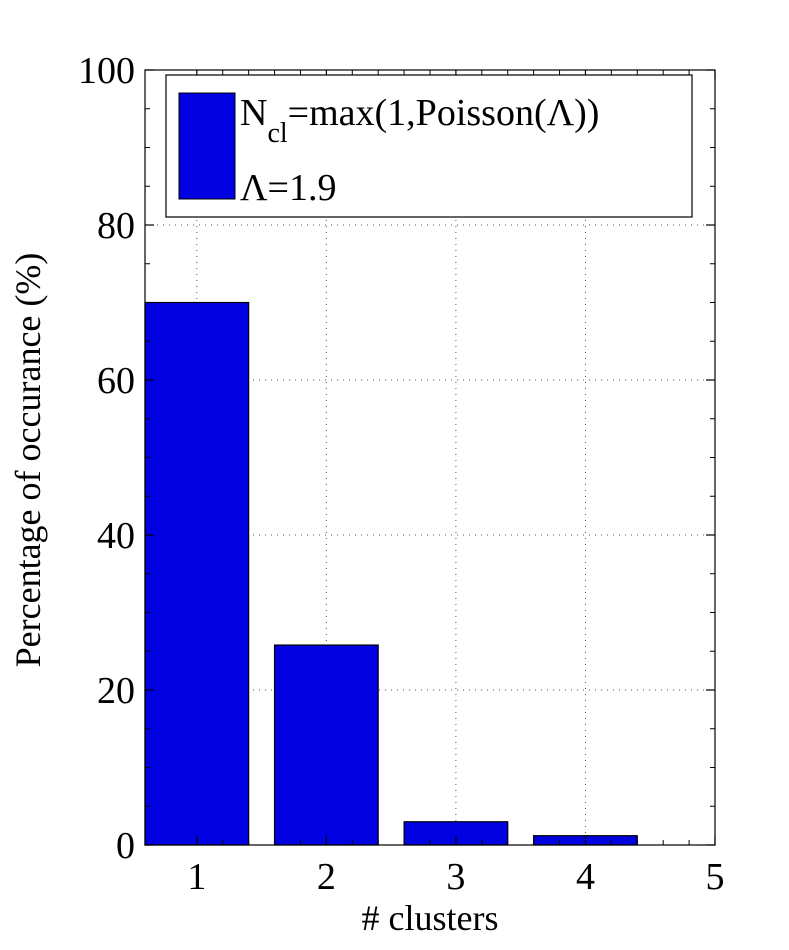 Image resolution: width=789 pixels, height=950 pixels. Describe the element at coordinates (106, 458) in the screenshot. I see `y-tick-labels: 0 20 40 60 80 100` at that location.